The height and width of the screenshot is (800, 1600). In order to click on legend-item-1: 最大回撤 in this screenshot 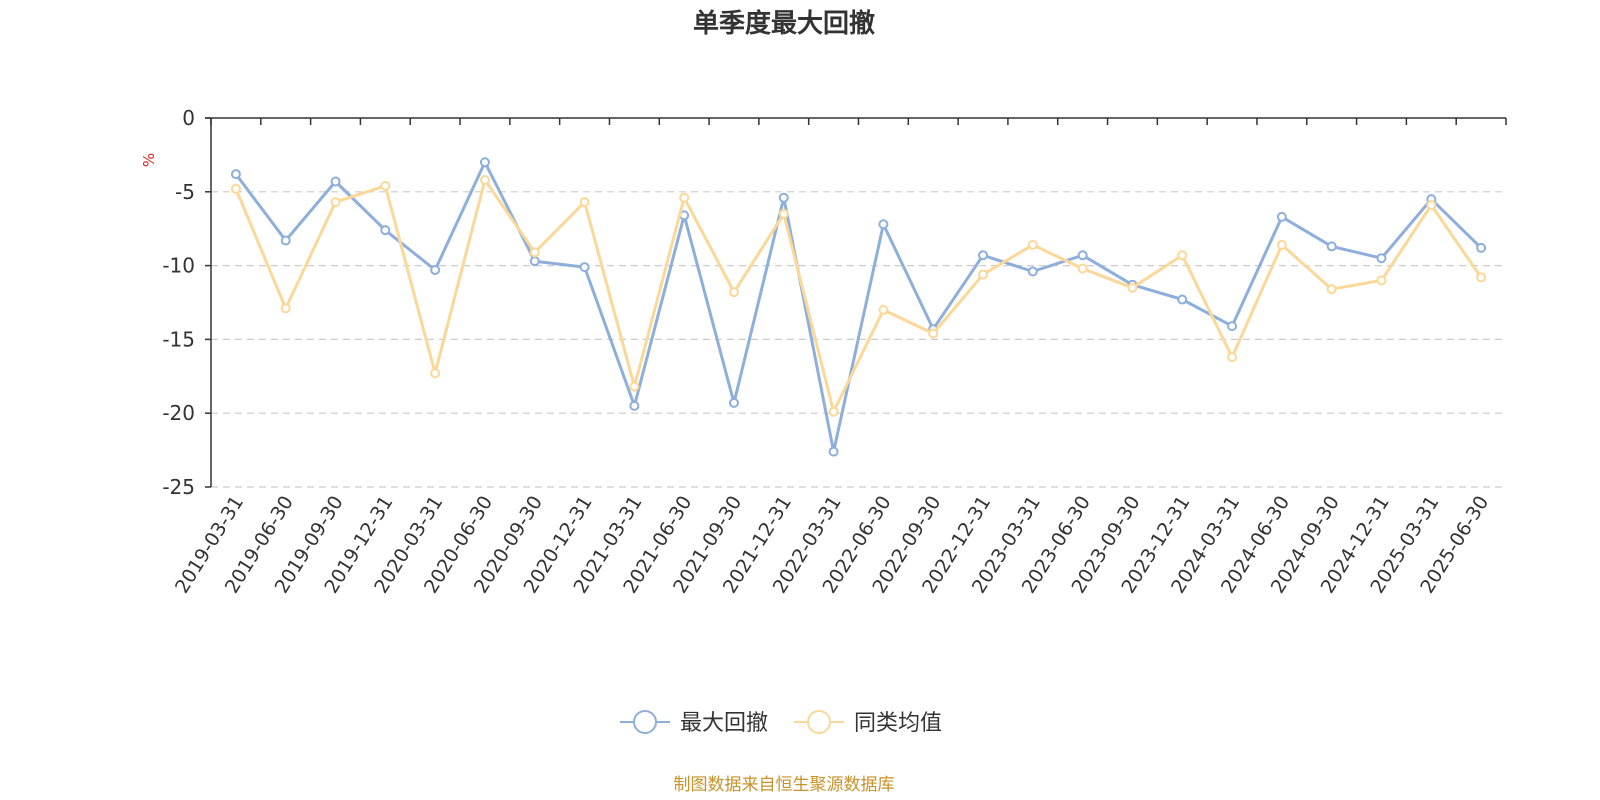, I will do `click(694, 723)`.